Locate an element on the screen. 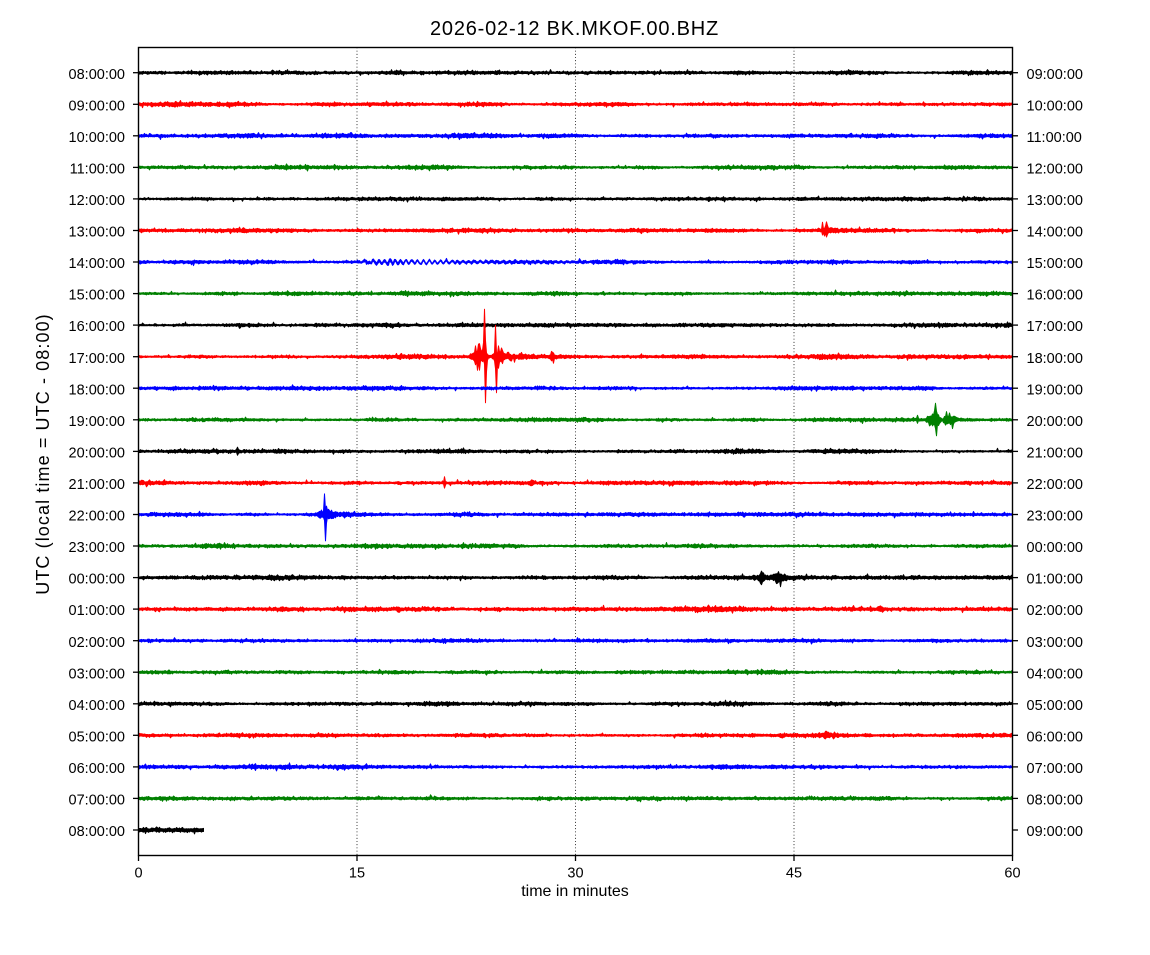  svg-text: 30 is located at coordinates (575, 874).